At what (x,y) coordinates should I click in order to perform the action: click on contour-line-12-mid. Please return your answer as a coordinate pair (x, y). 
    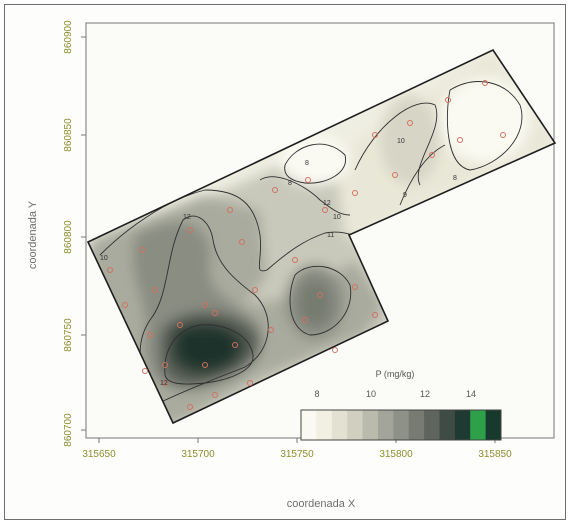
    Looking at the image, I should click on (320, 300).